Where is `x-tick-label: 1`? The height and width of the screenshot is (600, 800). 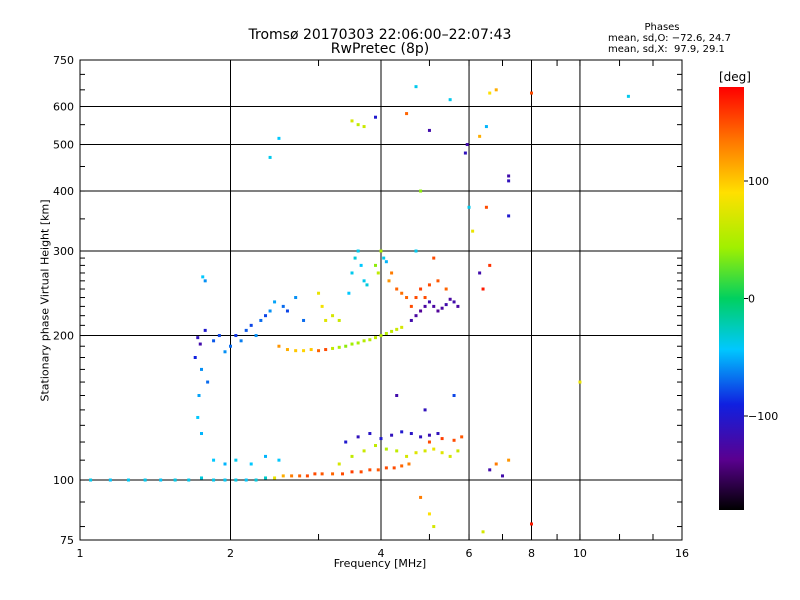
x-tick-label: 1 is located at coordinates (80, 553).